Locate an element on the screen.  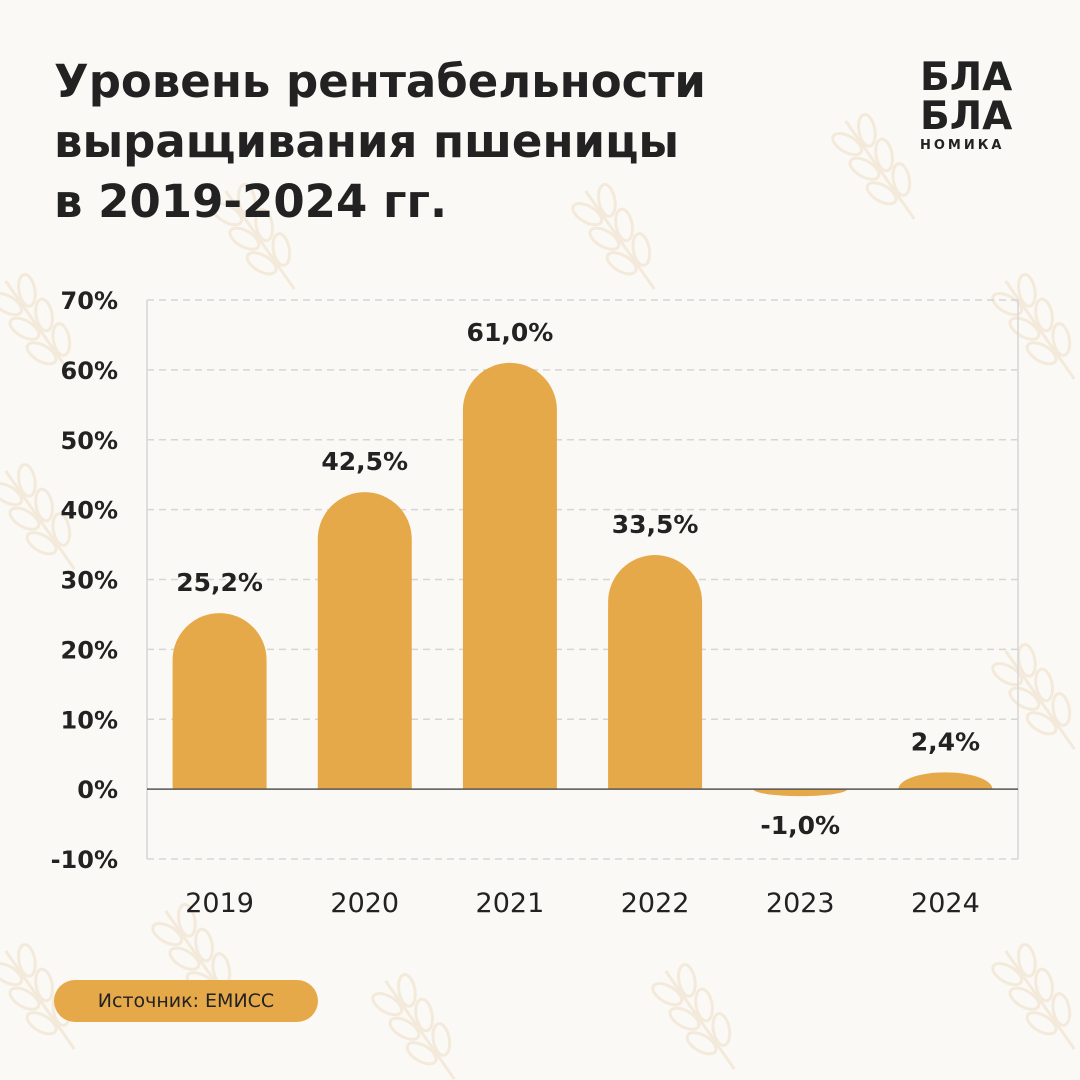
y-tick-label: 40% is located at coordinates (89, 511).